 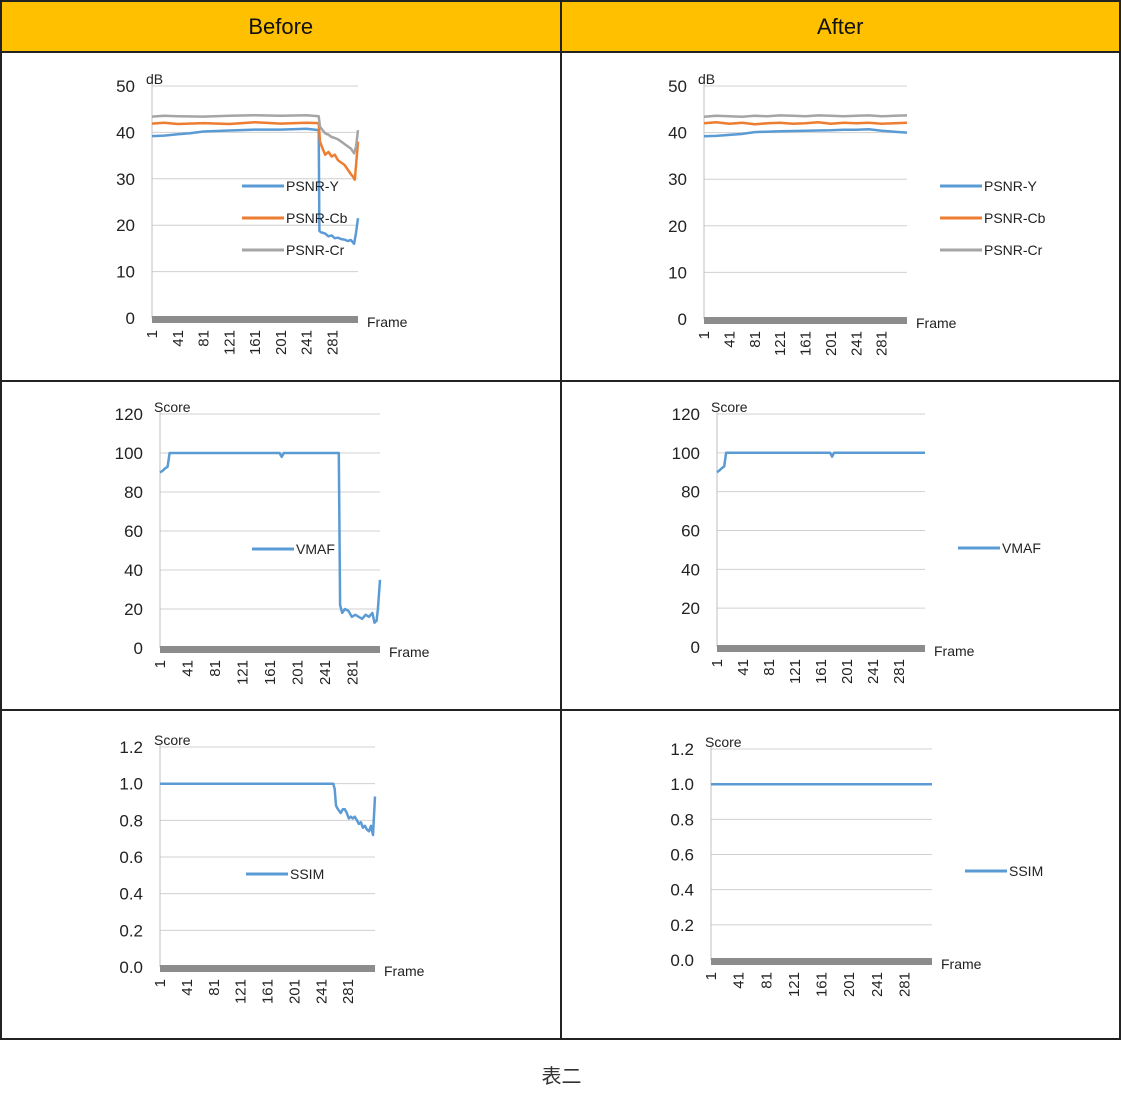 What do you see at coordinates (268, 809) in the screenshot?
I see `series-line-ssim` at bounding box center [268, 809].